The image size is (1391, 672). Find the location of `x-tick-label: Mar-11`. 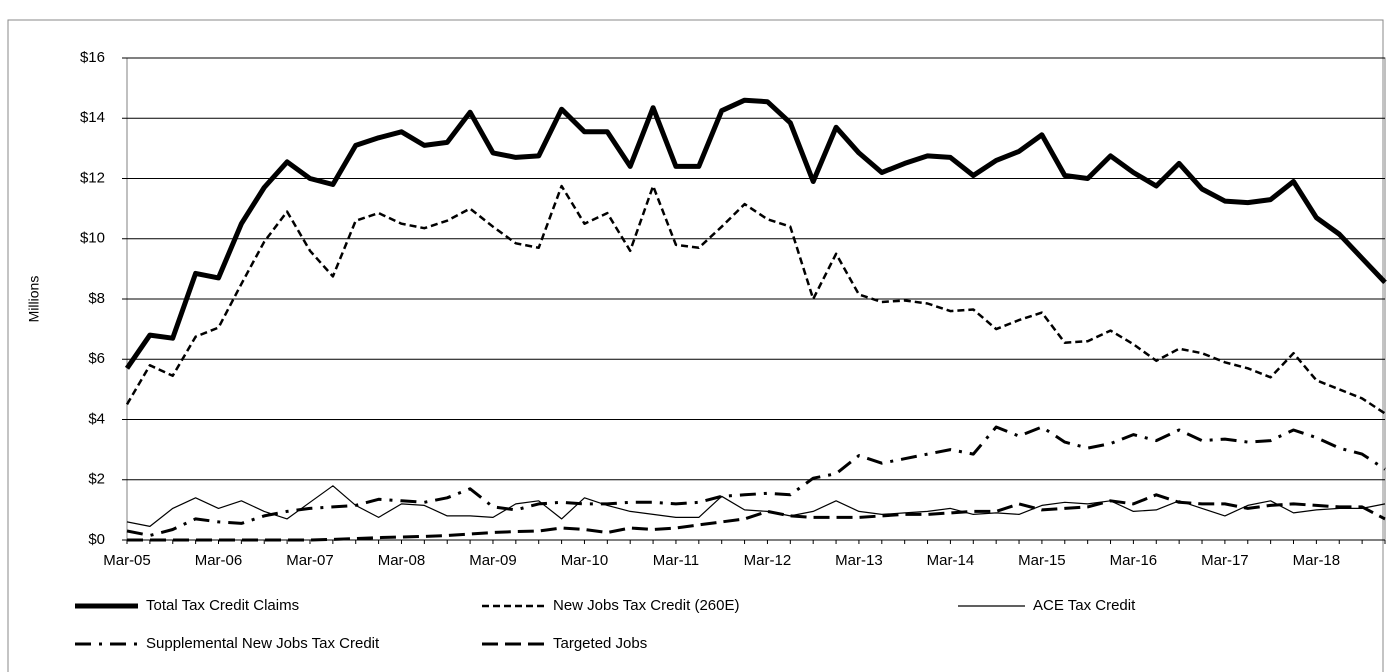

x-tick-label: Mar-11 is located at coordinates (676, 560).